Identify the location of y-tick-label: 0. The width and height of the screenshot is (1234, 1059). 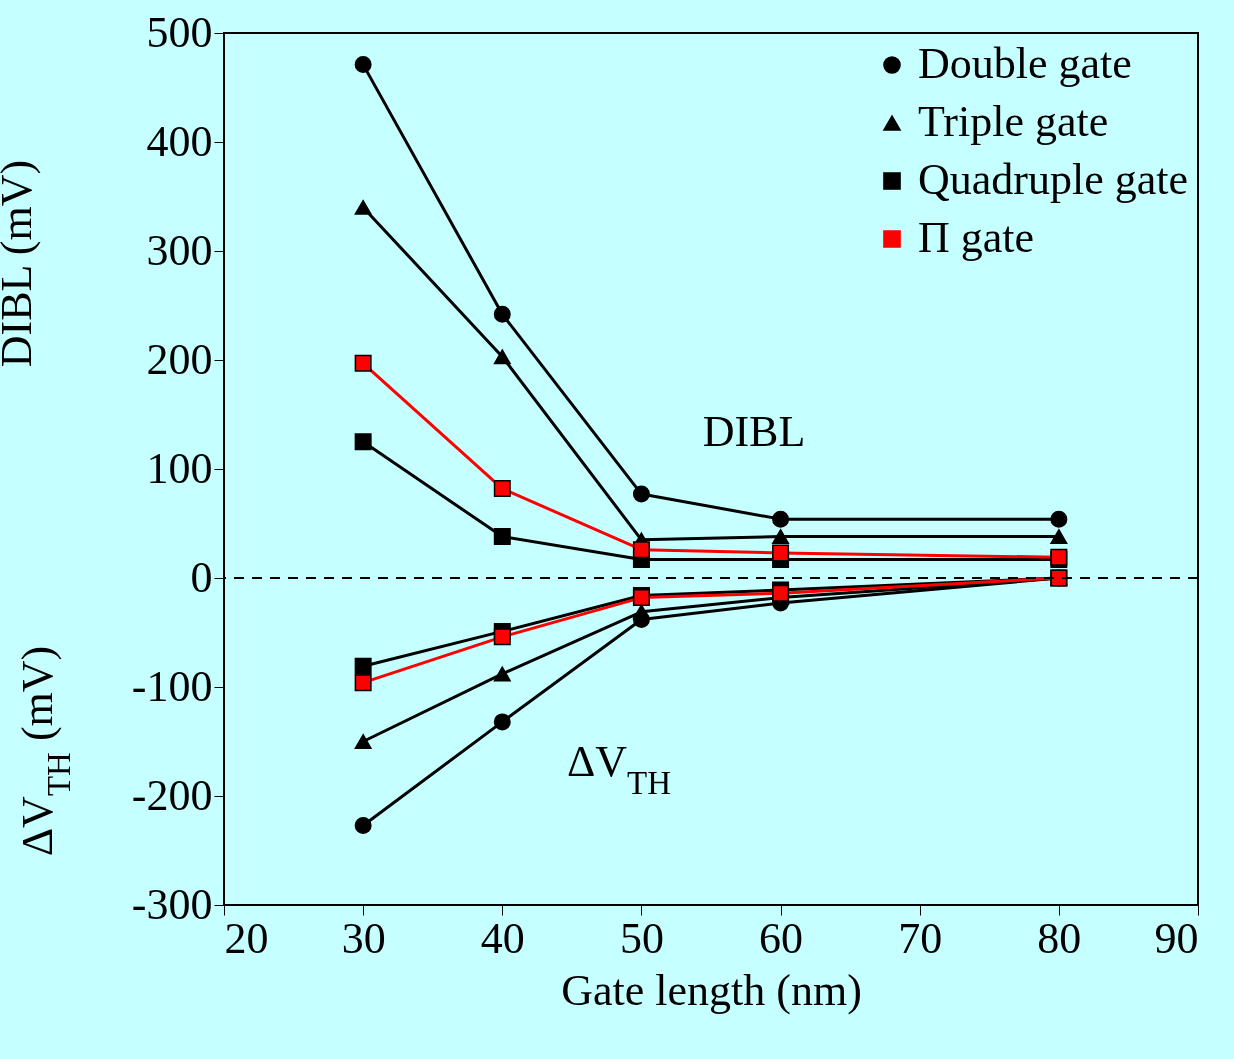
(201, 577).